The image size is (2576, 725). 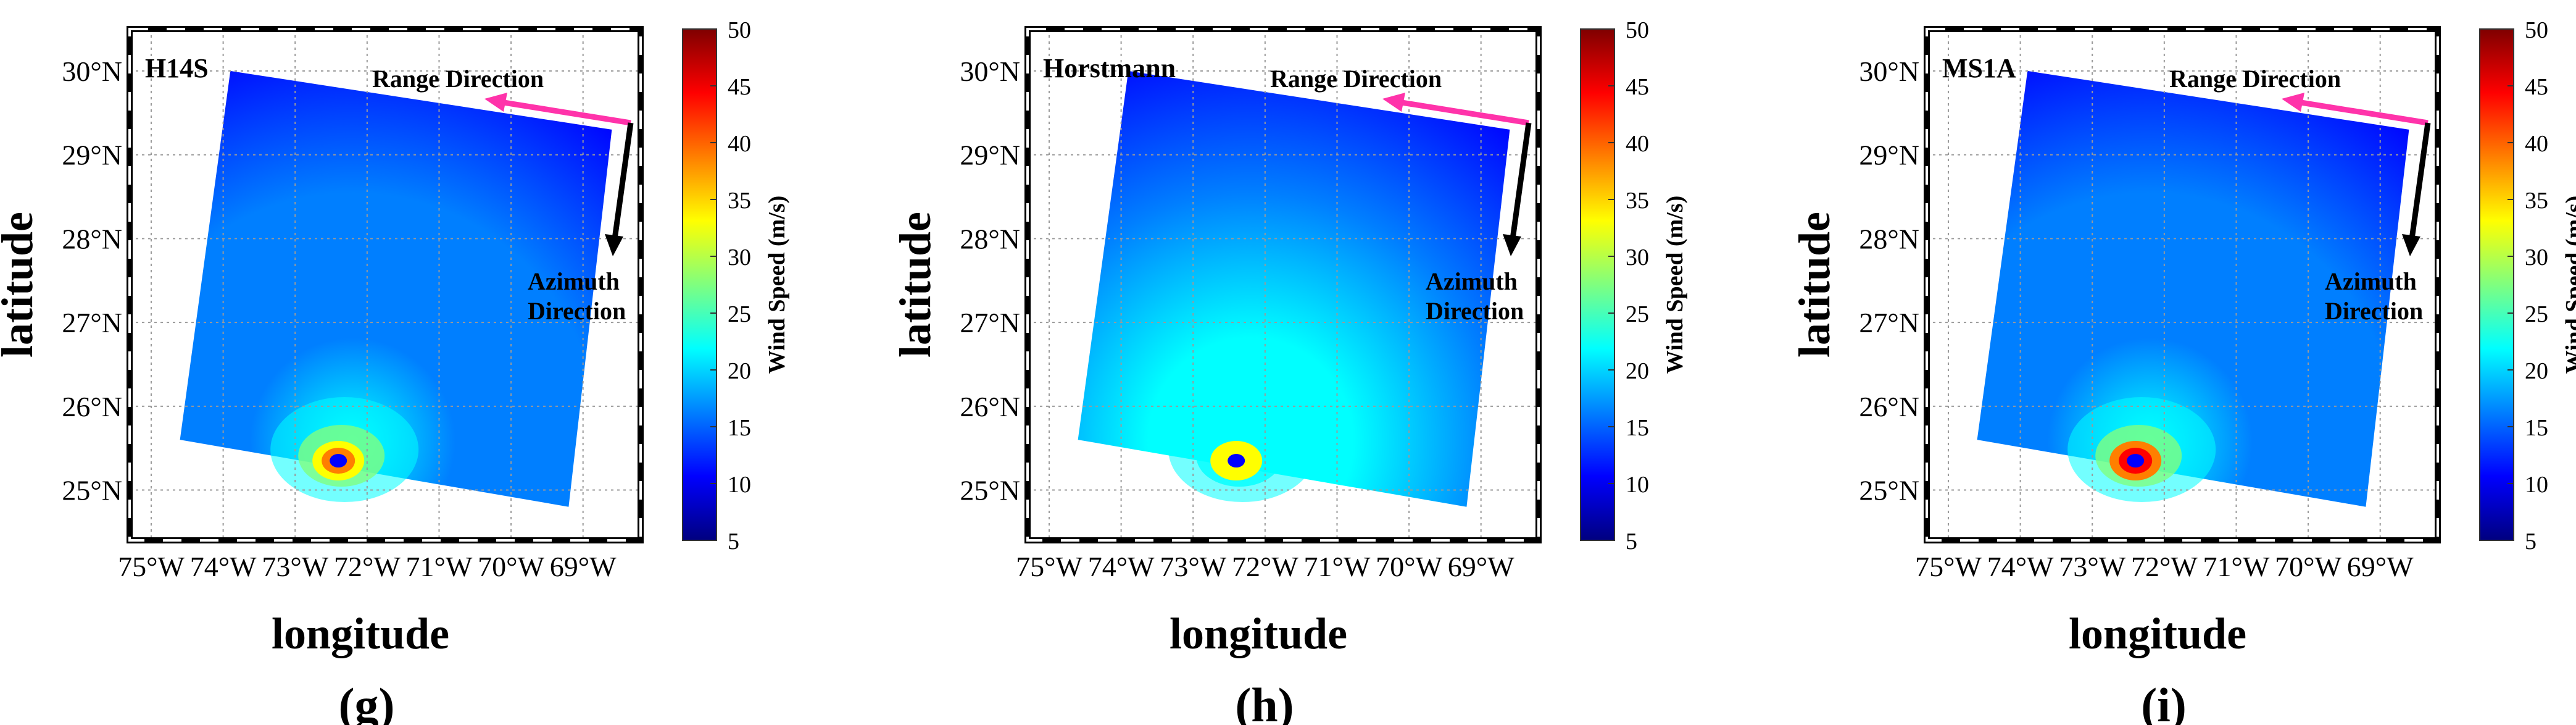 I want to click on panel-title: Horstmann, so click(x=1109, y=68).